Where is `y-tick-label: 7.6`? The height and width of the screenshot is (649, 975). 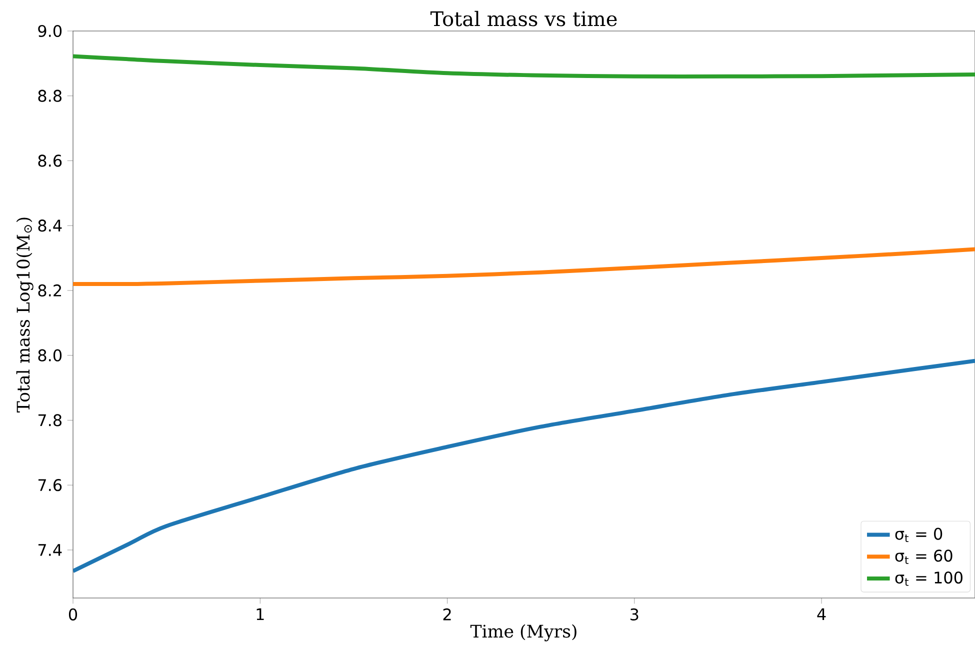
y-tick-label: 7.6 is located at coordinates (50, 485).